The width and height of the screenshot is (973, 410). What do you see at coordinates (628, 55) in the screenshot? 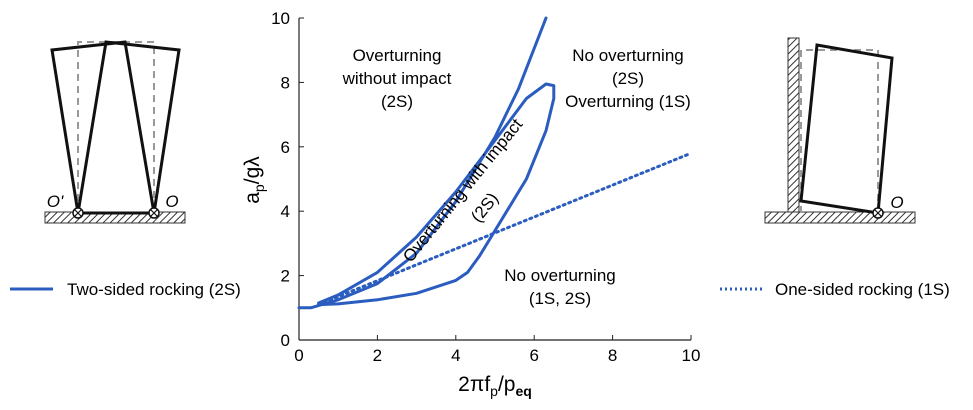
I see `region-label-no-overturning-top-line1: No overturning` at bounding box center [628, 55].